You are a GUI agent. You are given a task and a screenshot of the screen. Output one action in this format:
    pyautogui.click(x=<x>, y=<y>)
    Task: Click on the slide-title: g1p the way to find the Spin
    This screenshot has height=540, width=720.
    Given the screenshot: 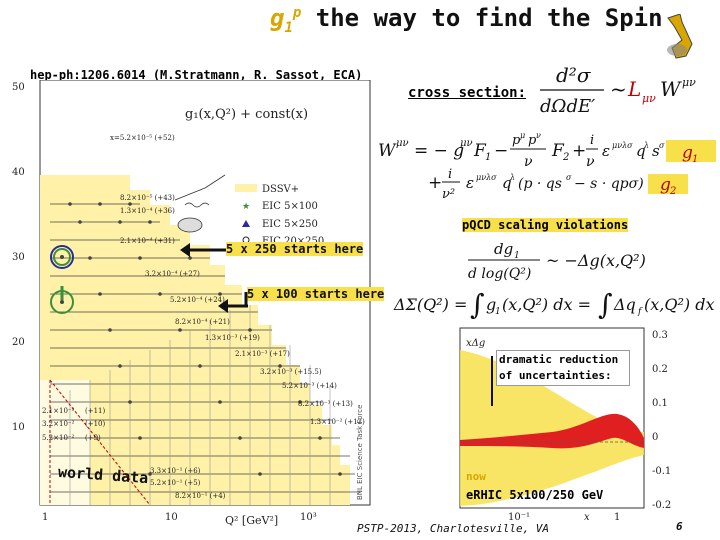 What is the action you would take?
    pyautogui.click(x=466, y=20)
    